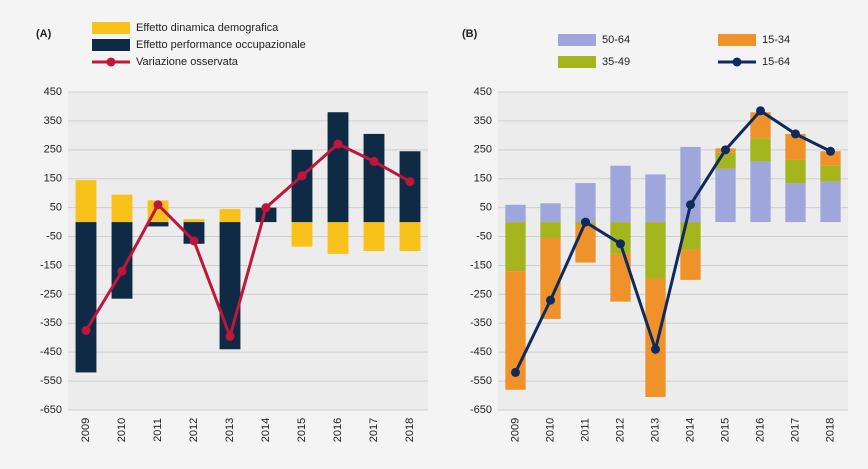 This screenshot has width=868, height=469. What do you see at coordinates (207, 28) in the screenshot?
I see `legend-label: Effetto dinamica demografica` at bounding box center [207, 28].